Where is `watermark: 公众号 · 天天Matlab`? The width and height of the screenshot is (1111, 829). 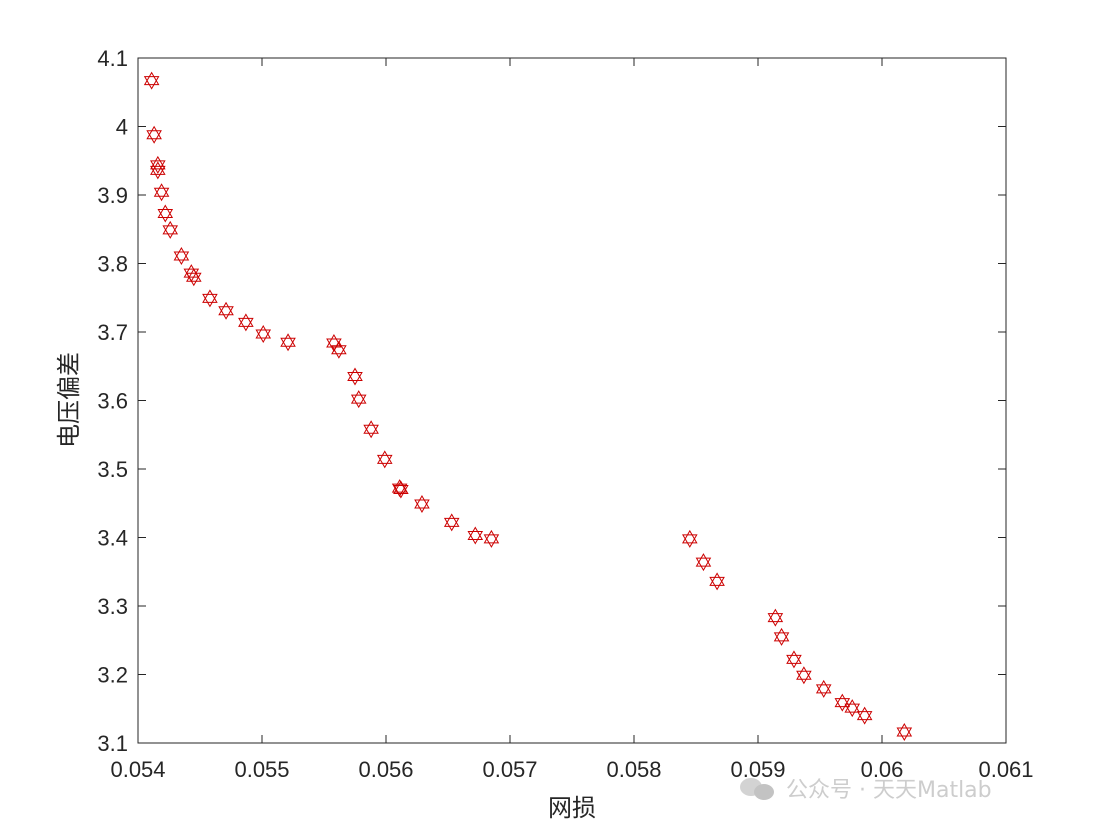 watermark: 公众号 · 天天Matlab is located at coordinates (865, 788).